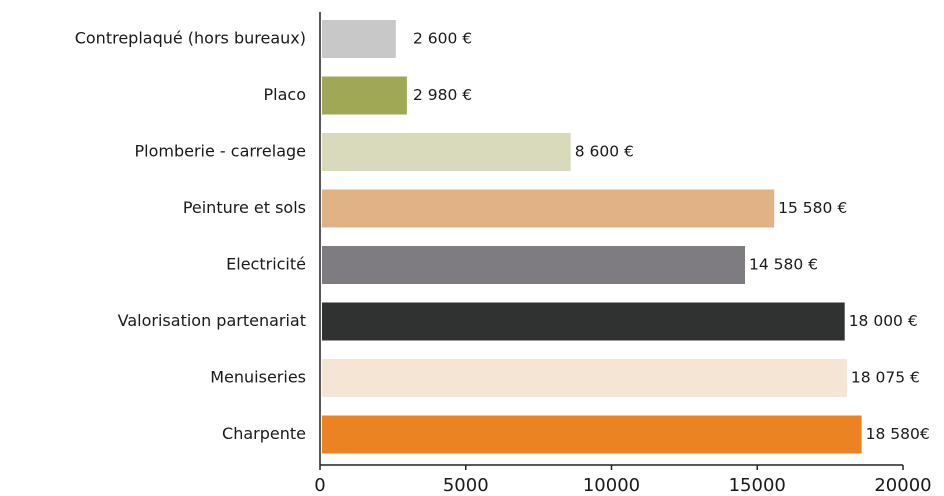  What do you see at coordinates (221, 151) in the screenshot?
I see `category-label: Plomberie - carrelage` at bounding box center [221, 151].